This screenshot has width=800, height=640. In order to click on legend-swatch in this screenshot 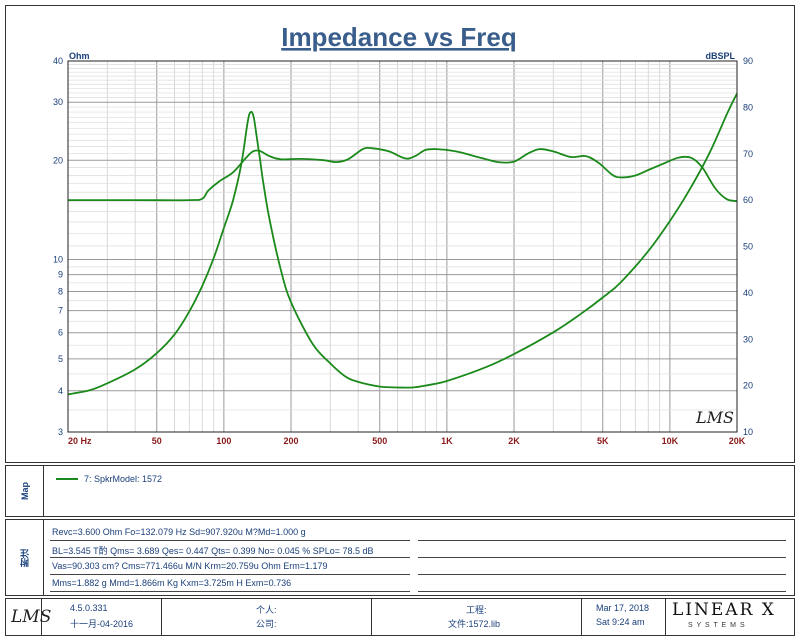, I will do `click(67, 479)`.